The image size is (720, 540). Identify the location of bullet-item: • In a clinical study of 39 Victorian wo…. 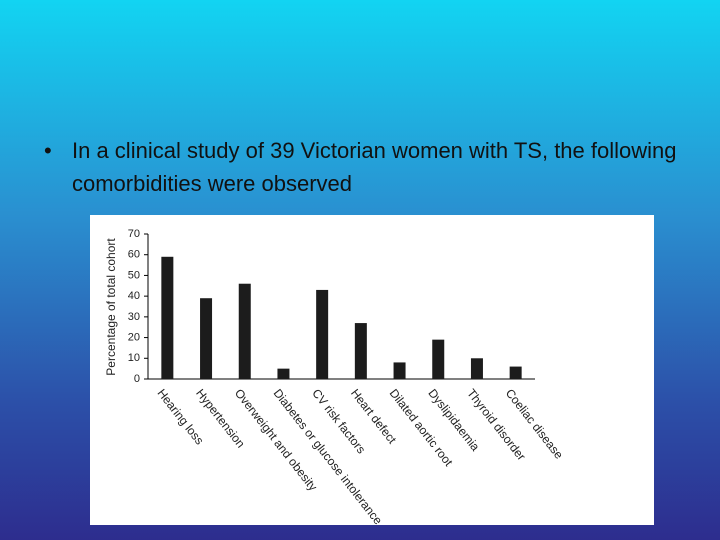
(369, 167).